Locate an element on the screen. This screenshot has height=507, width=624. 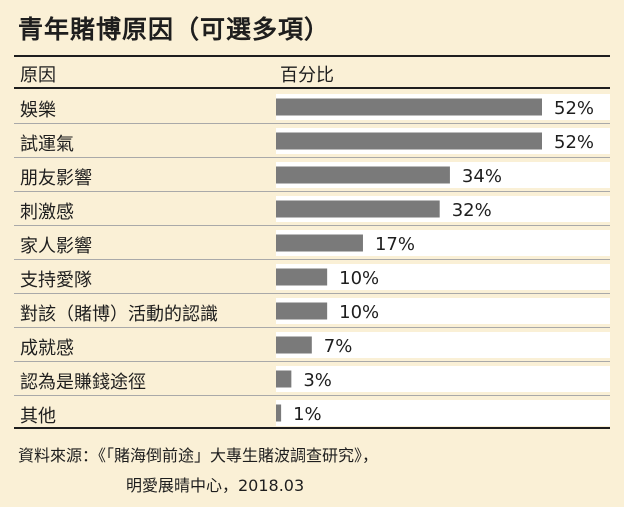
bar-svg: 1% is located at coordinates (299, 414).